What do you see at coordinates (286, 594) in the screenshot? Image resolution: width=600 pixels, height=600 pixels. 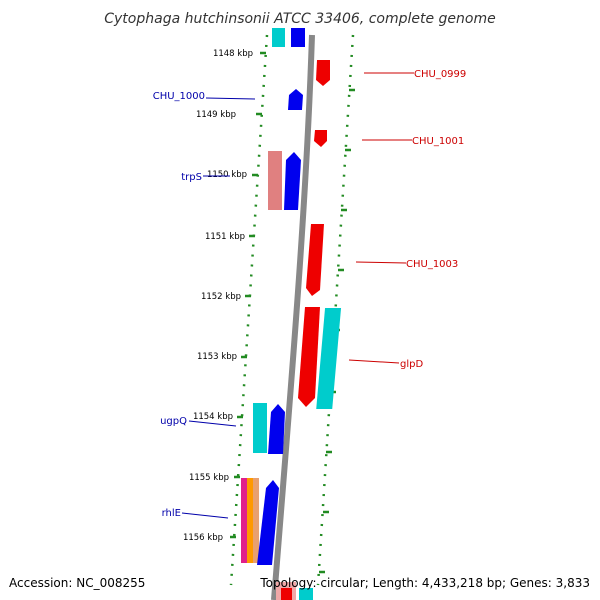 I see `gene-bottom-red` at bounding box center [286, 594].